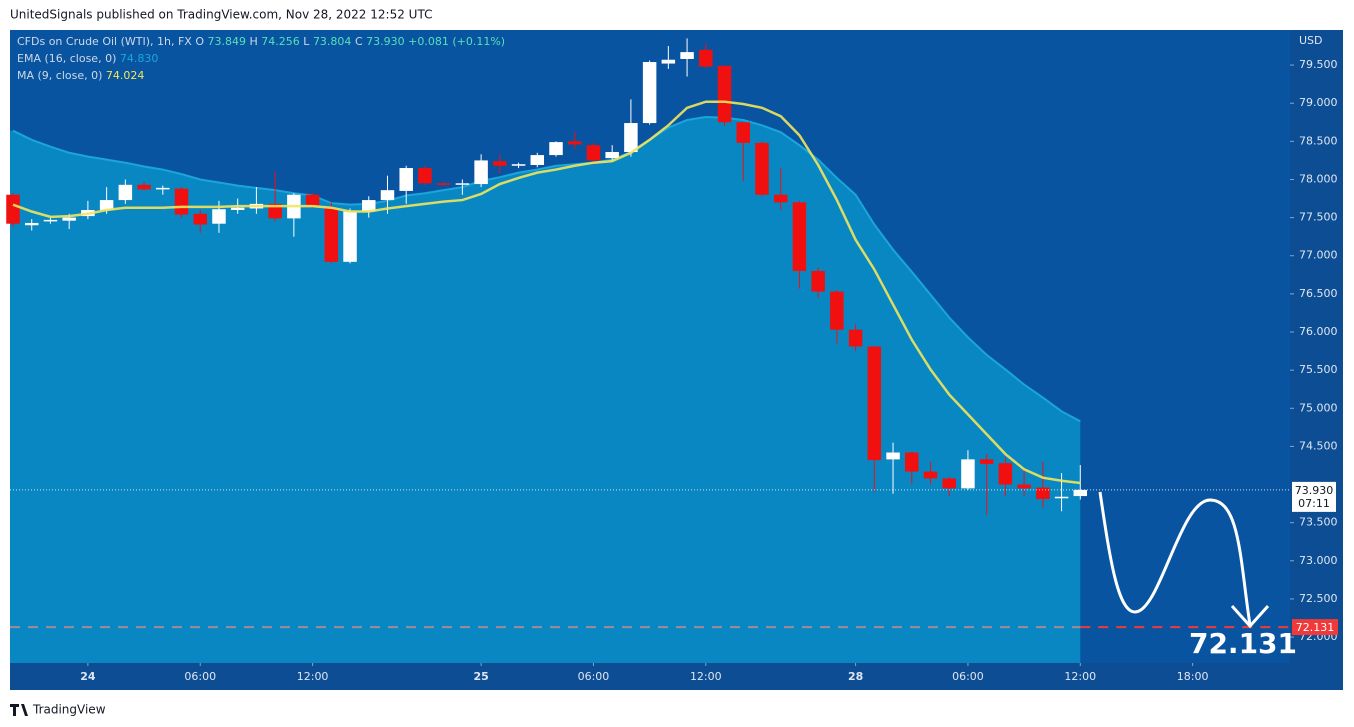  What do you see at coordinates (1318, 140) in the screenshot?
I see `y-tick-label: 78.500` at bounding box center [1318, 140].